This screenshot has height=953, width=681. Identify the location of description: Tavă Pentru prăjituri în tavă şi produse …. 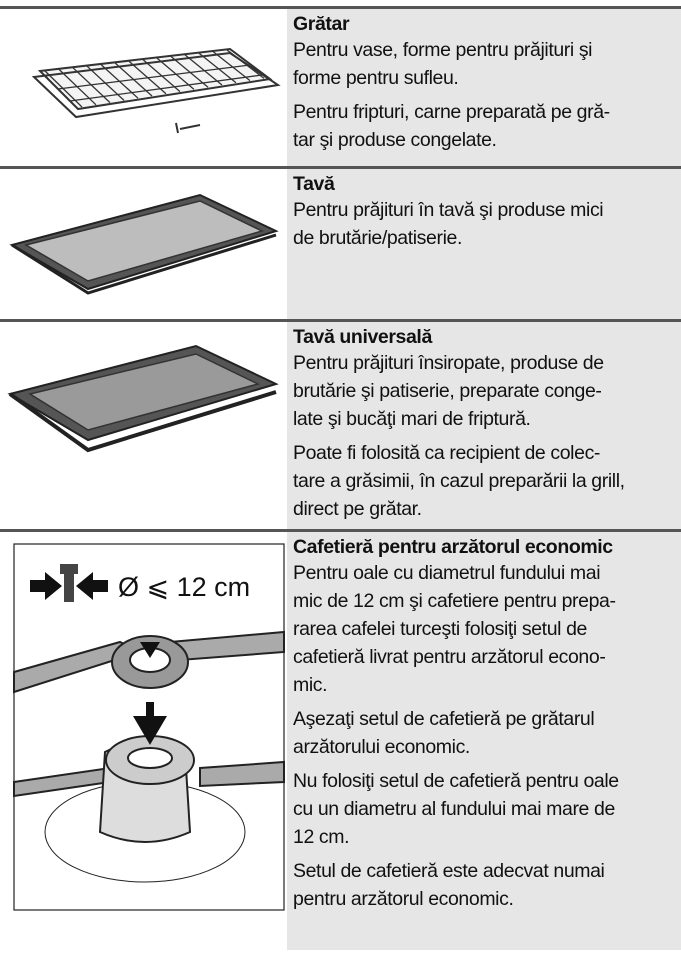
(484, 244).